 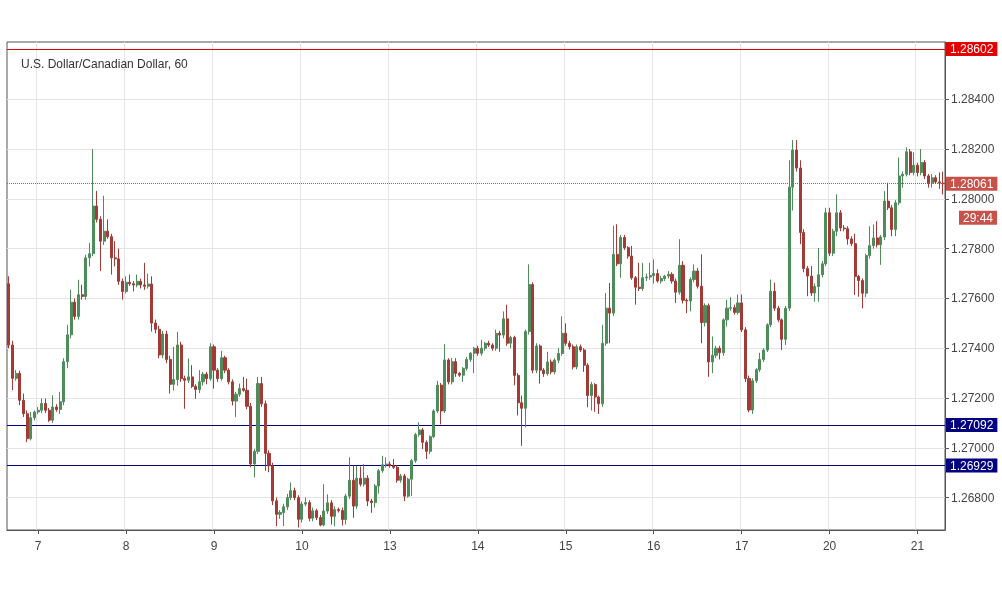 I want to click on x-tick-label: 7, so click(x=38, y=546).